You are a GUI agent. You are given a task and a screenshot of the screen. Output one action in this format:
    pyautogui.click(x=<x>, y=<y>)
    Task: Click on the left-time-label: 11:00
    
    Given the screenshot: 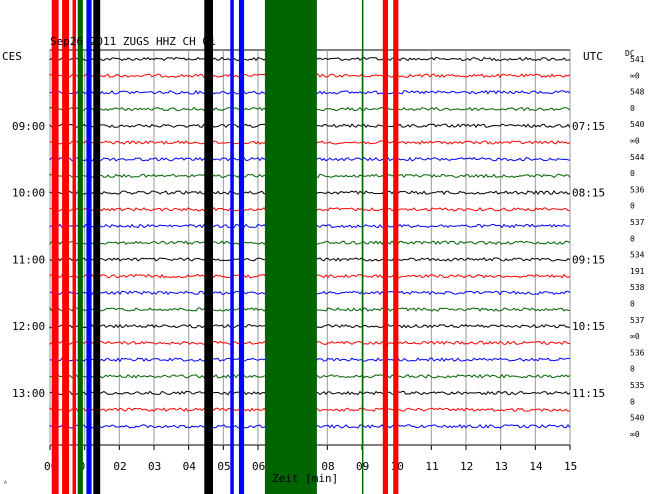 What is the action you would take?
    pyautogui.click(x=28, y=259)
    